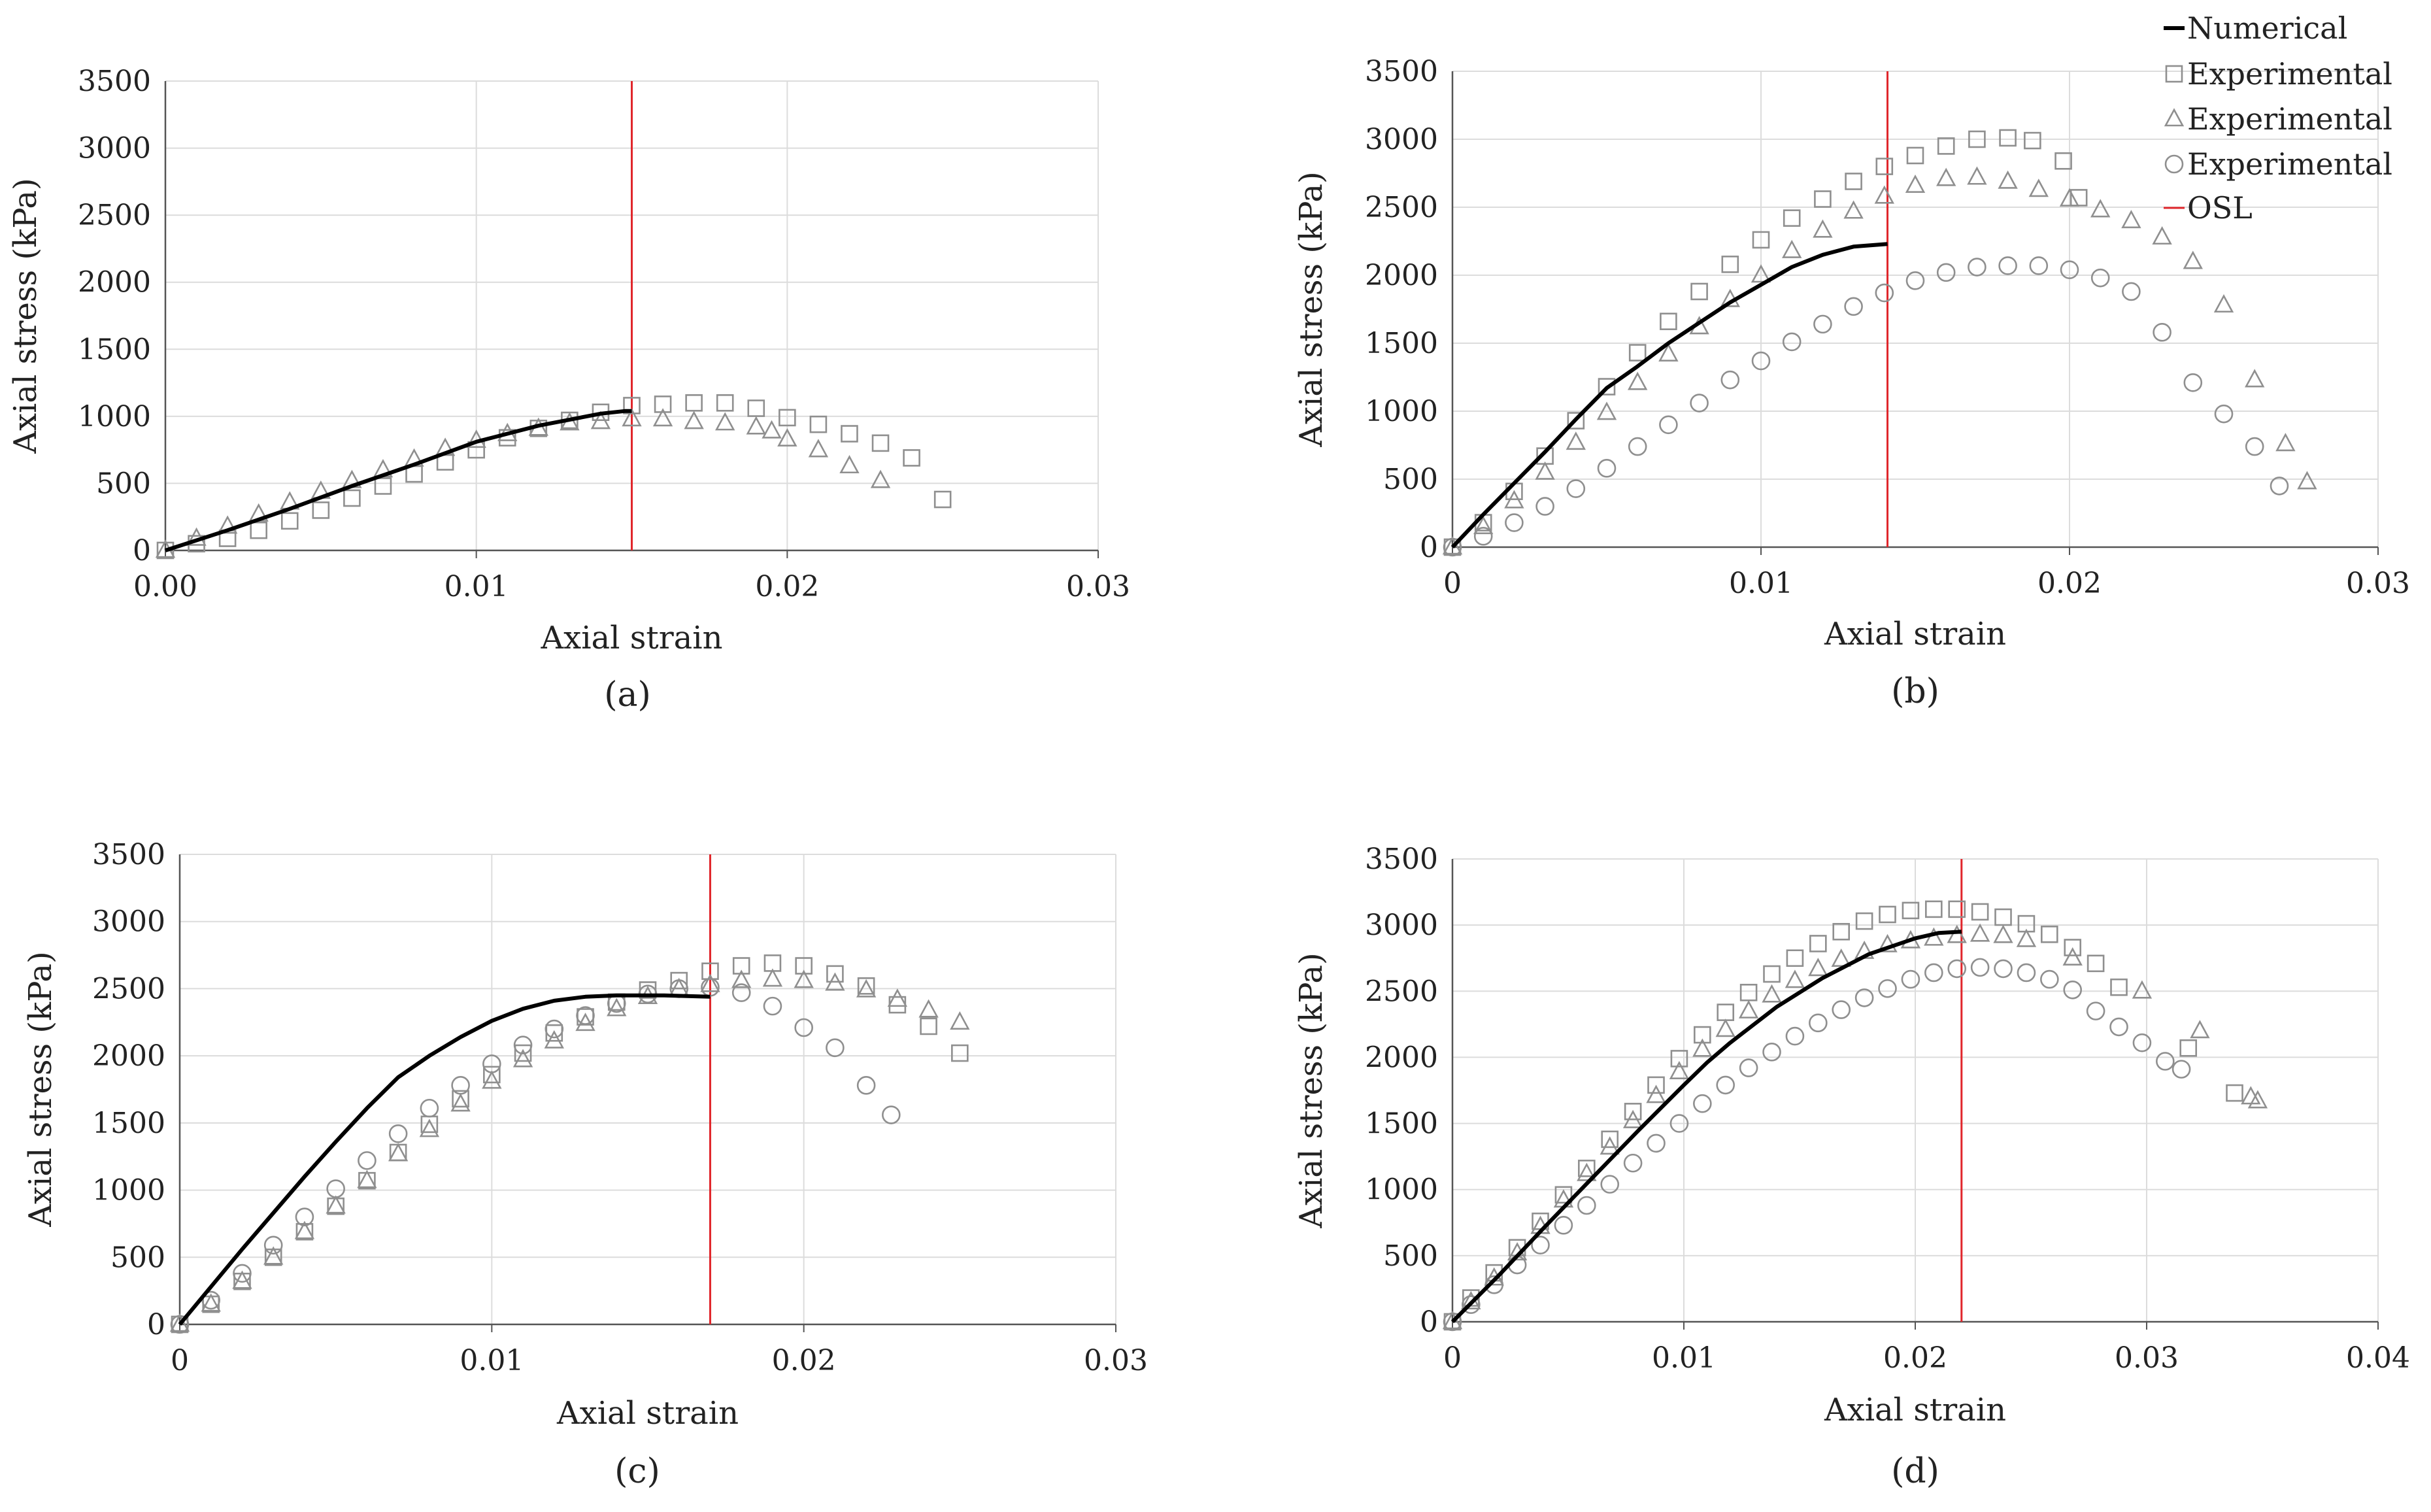  Describe the element at coordinates (1116, 1360) in the screenshot. I see `x-tick-label: 0.03` at that location.